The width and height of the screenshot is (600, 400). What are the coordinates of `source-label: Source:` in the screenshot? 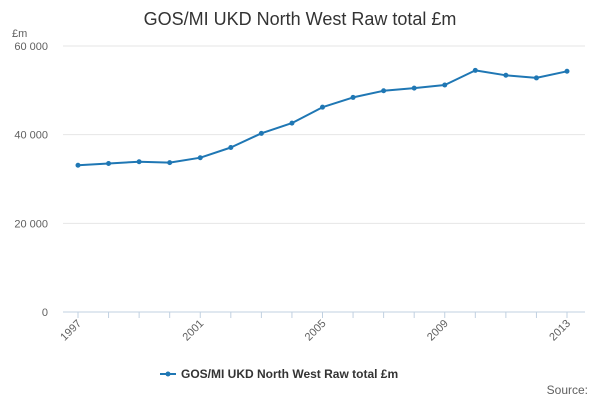 It's located at (567, 390).